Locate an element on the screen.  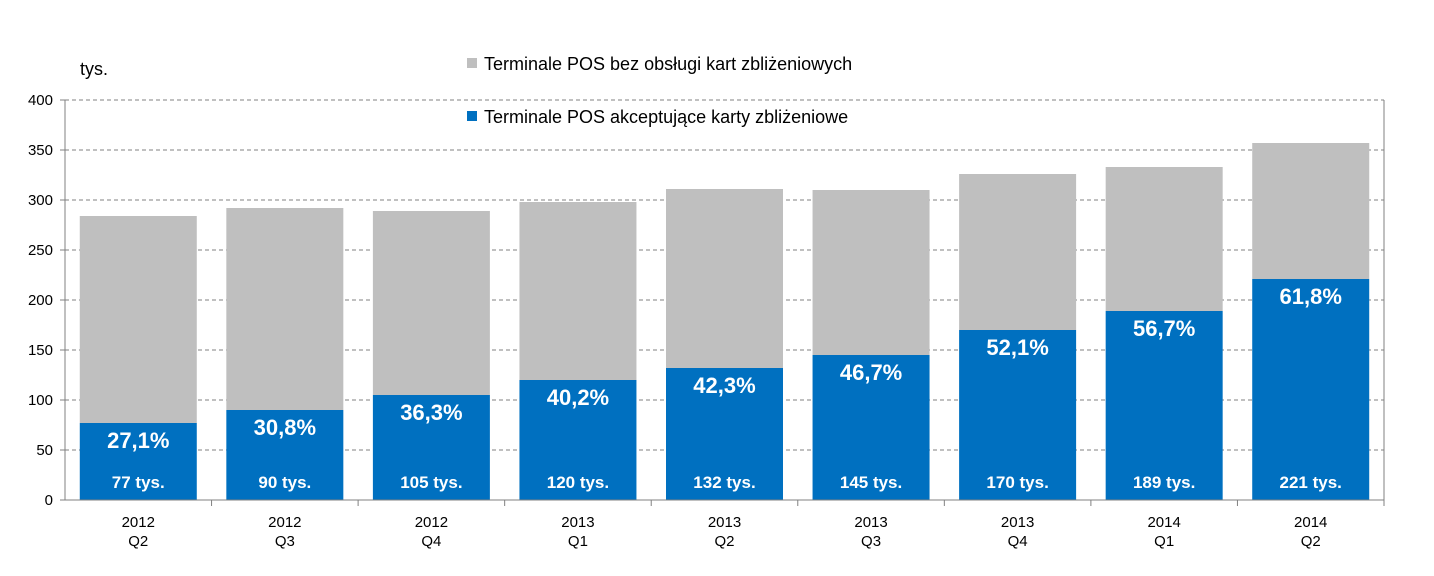
y-unit-label: tys. is located at coordinates (94, 69).